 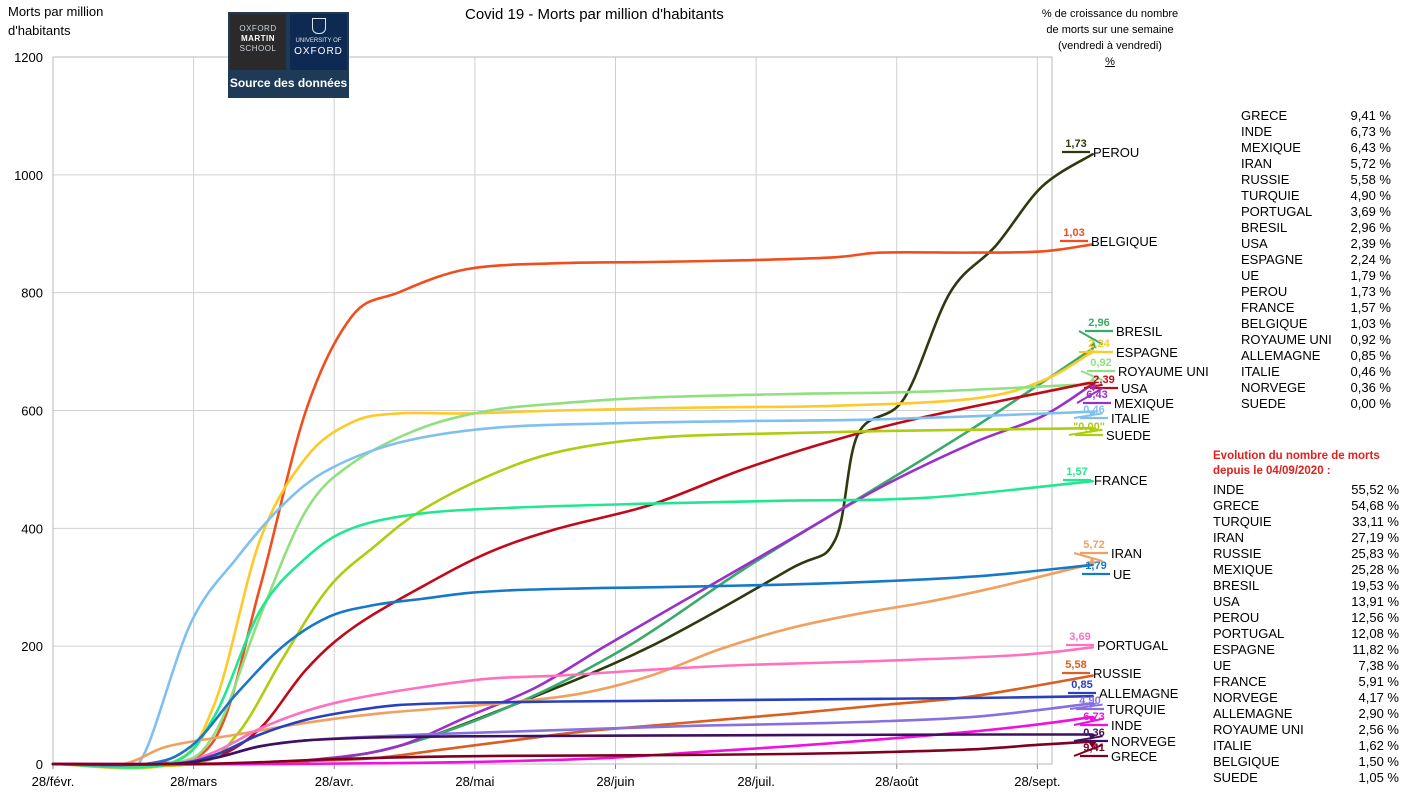 What do you see at coordinates (258, 42) in the screenshot?
I see `oxford-martin-logo: OXFORD MARTIN SCHOOL` at bounding box center [258, 42].